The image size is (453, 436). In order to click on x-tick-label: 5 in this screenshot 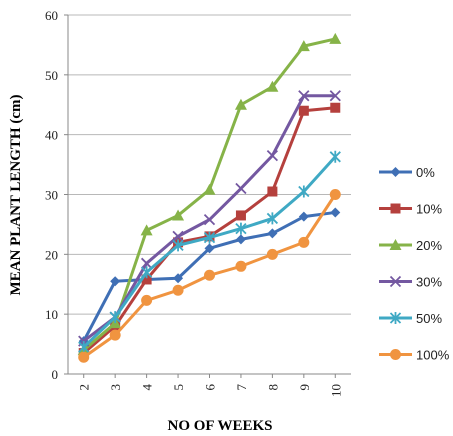, I will do `click(178, 387)`.